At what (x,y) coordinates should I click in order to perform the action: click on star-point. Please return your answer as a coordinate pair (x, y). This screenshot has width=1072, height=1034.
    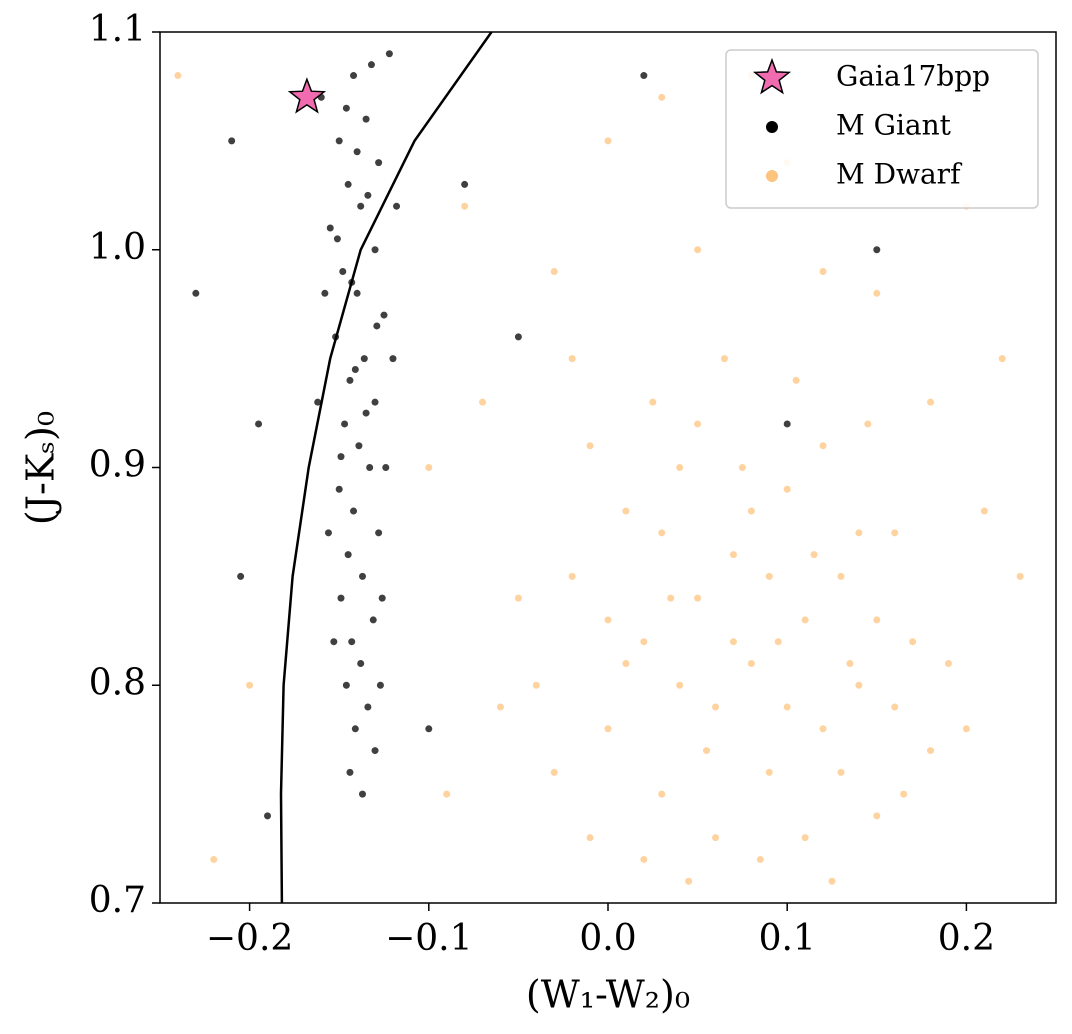
    Looking at the image, I should click on (307, 95).